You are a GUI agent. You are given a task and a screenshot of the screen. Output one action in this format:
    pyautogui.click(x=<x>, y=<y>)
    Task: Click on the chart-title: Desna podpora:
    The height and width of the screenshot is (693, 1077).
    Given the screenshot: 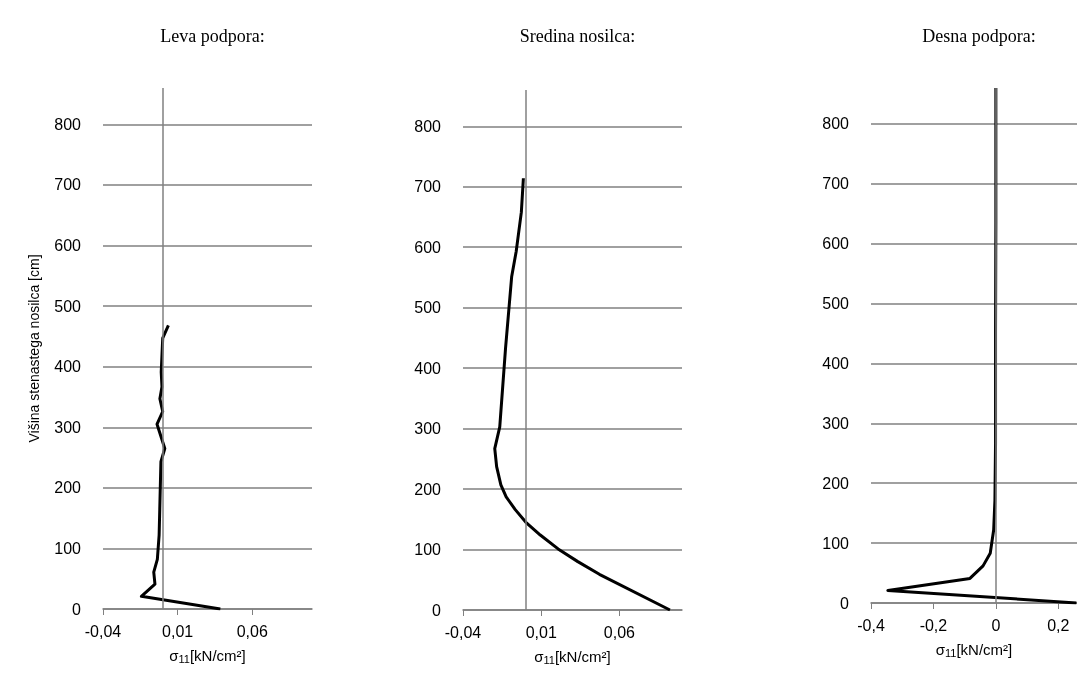 What is the action you would take?
    pyautogui.click(x=979, y=36)
    